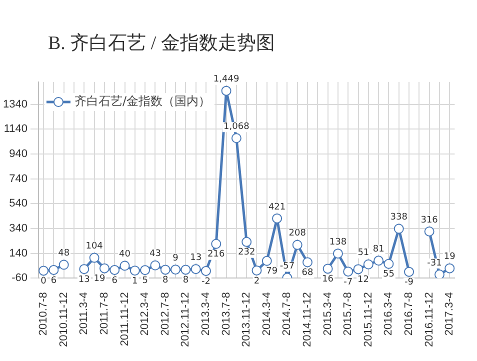 The height and width of the screenshot is (361, 477). What do you see at coordinates (175, 258) in the screenshot?
I see `data-label: 9` at bounding box center [175, 258].